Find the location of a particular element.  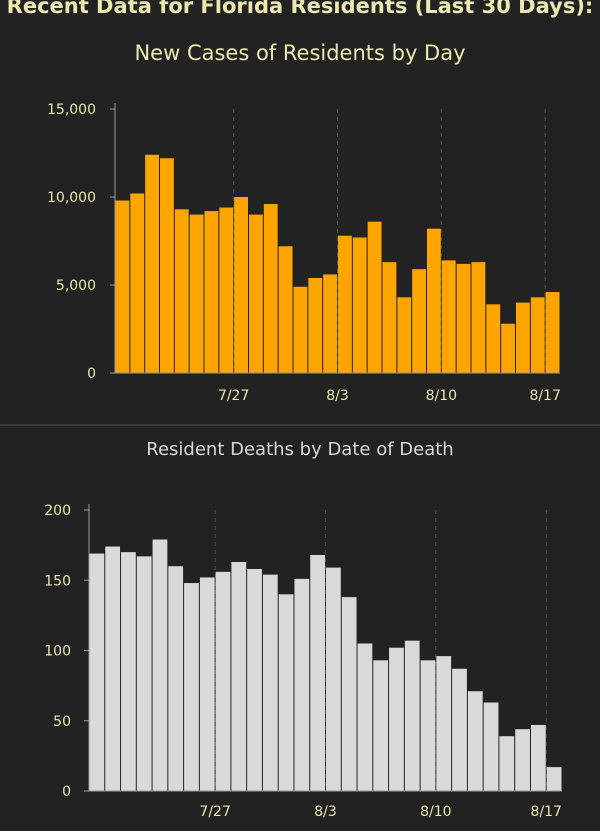

deaths-y-tick-label: 200 is located at coordinates (57, 511).